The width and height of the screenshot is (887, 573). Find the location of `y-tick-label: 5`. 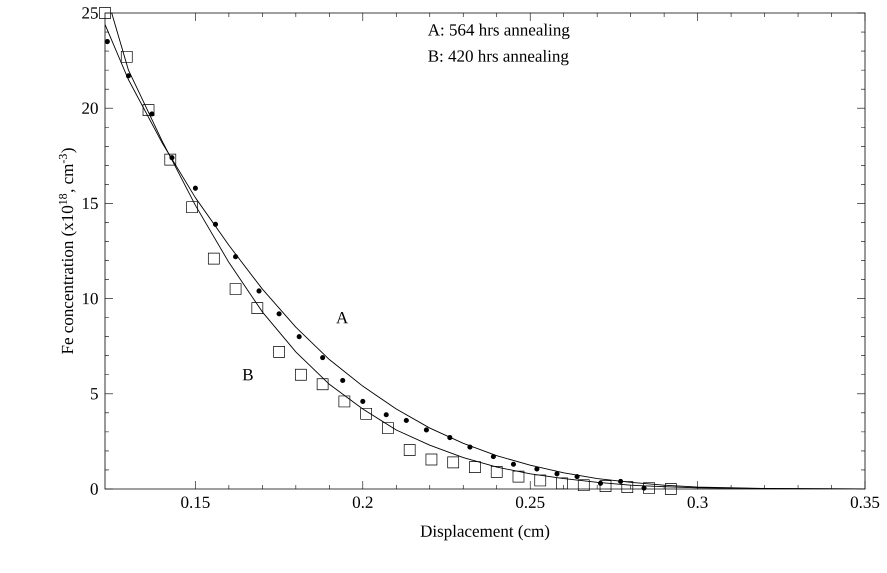

y-tick-label: 5 is located at coordinates (94, 394).